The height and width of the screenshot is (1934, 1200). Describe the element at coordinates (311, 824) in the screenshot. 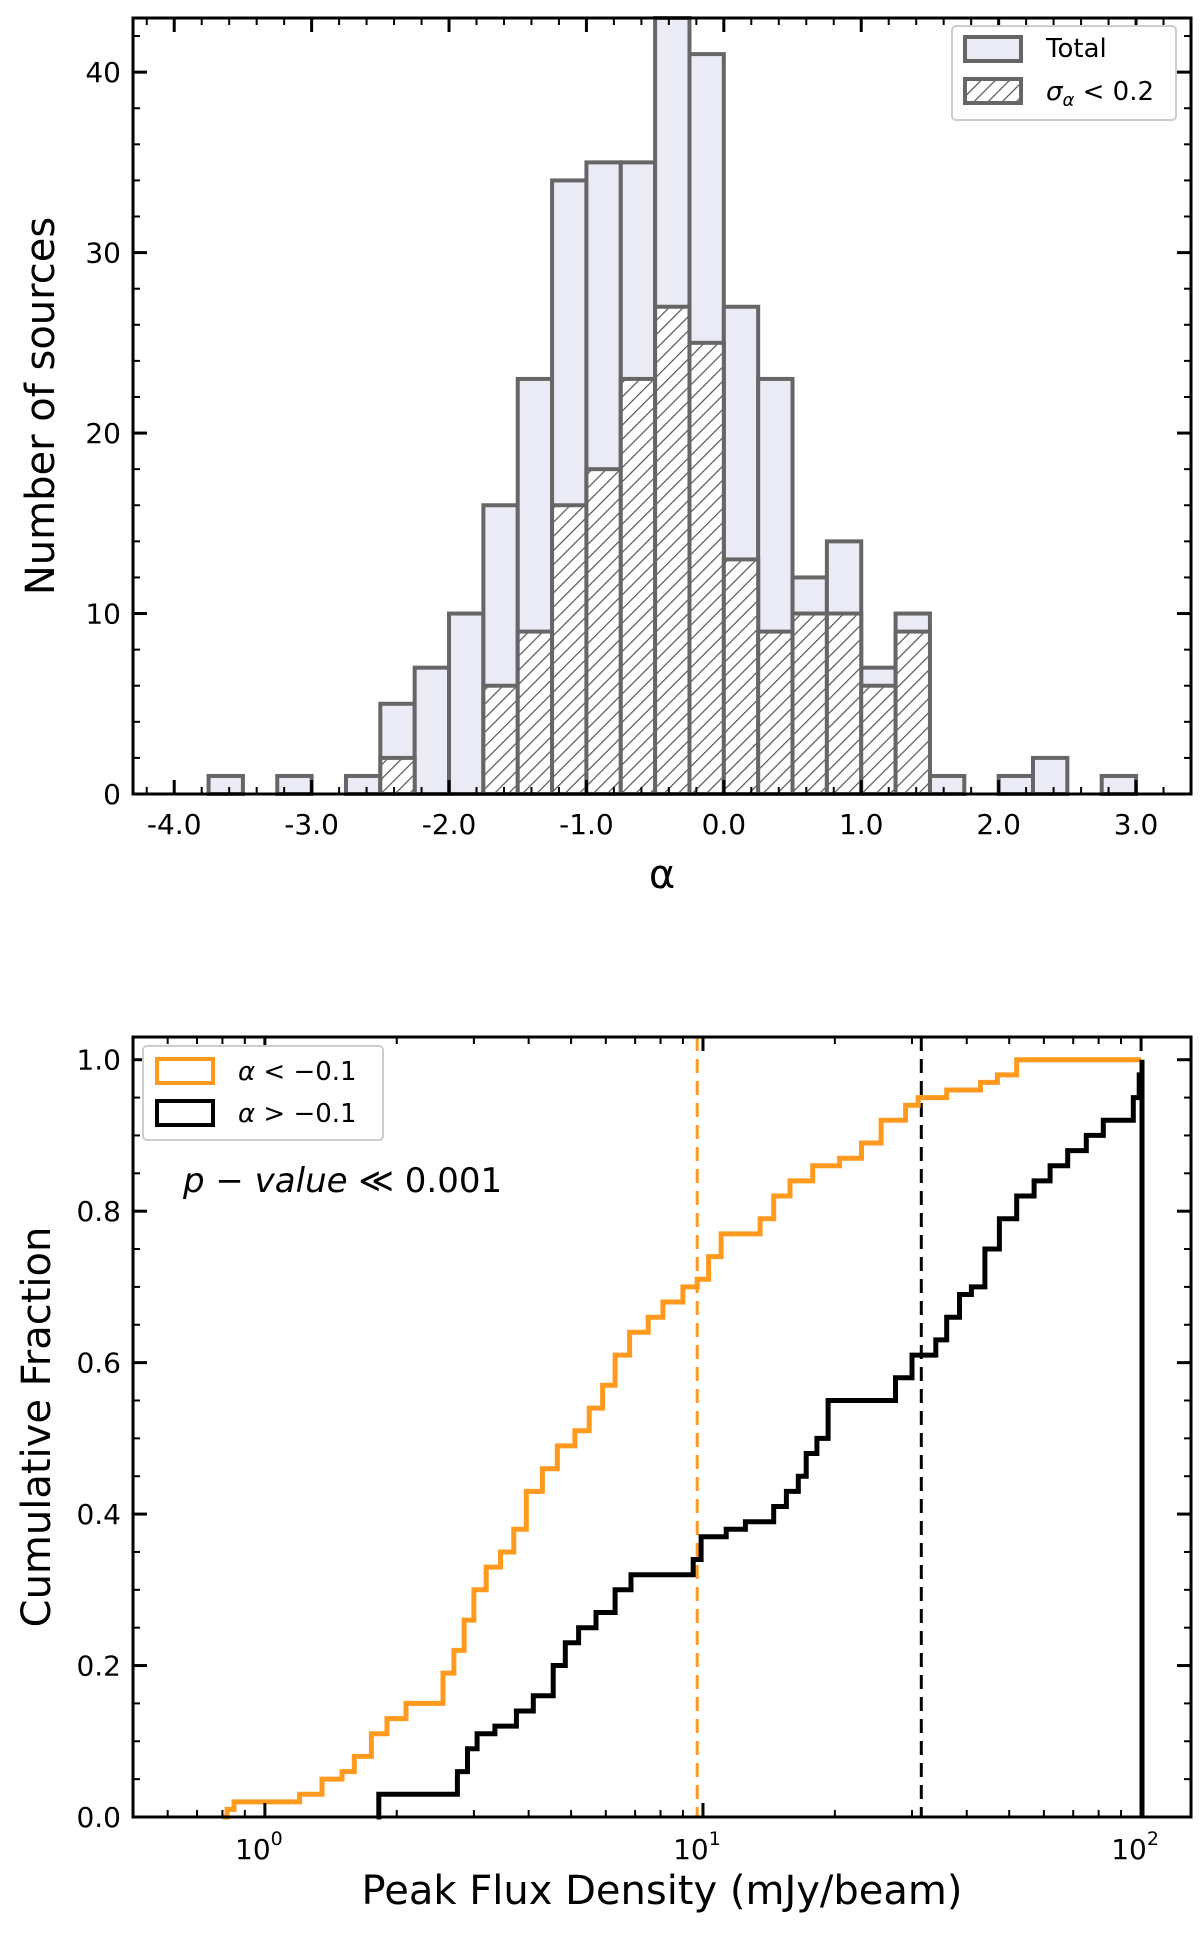

I see `histogram-x-tick-label: -3.0` at that location.